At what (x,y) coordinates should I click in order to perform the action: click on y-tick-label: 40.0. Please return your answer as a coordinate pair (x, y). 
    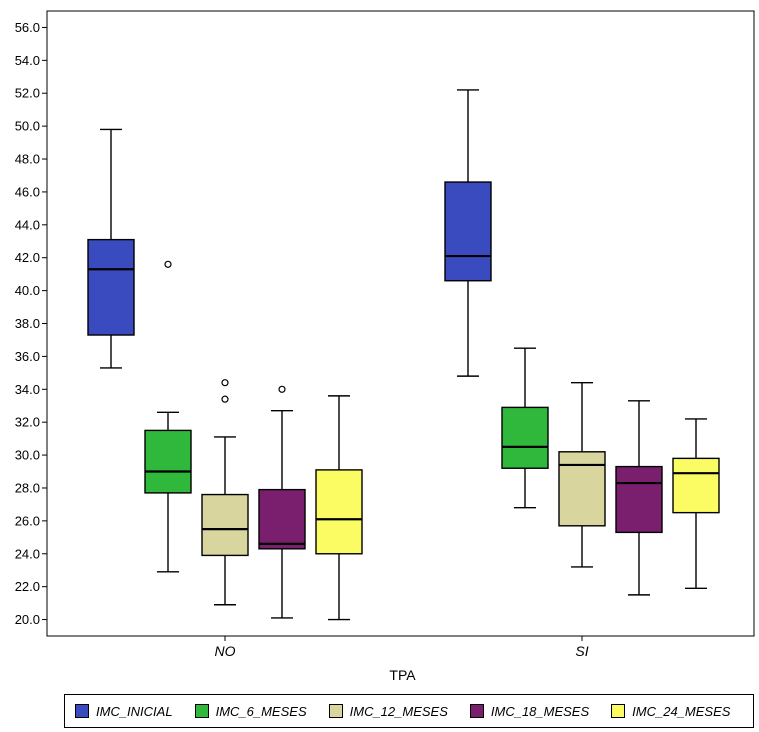
    Looking at the image, I should click on (27, 290).